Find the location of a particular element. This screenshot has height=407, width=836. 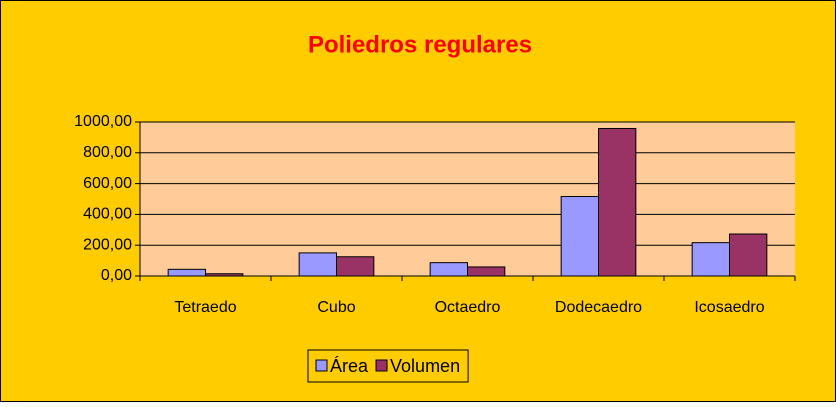

y-tick-label: 0,00 is located at coordinates (116, 275).